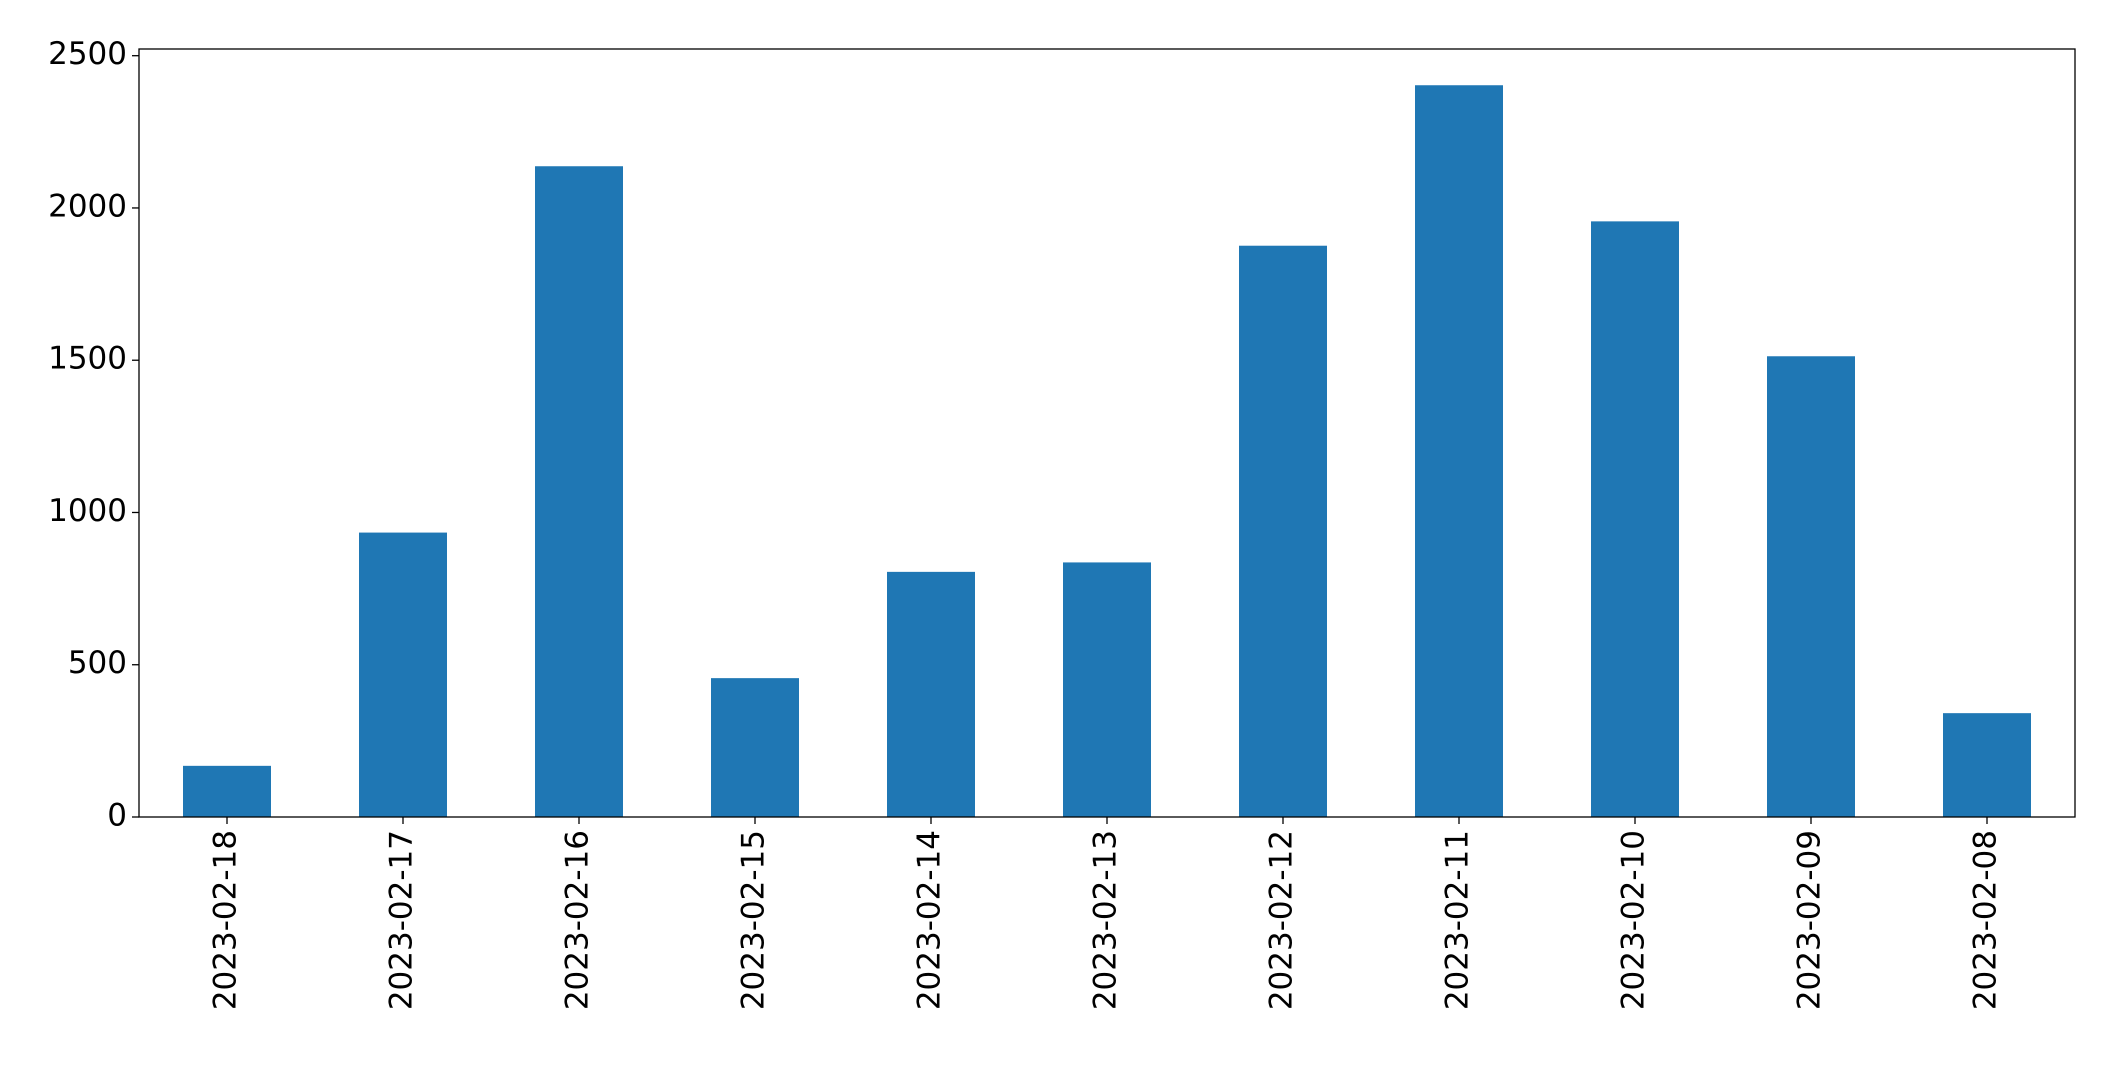 This screenshot has height=1070, width=2115. Describe the element at coordinates (87, 54) in the screenshot. I see `y-tick-label: 2500` at that location.